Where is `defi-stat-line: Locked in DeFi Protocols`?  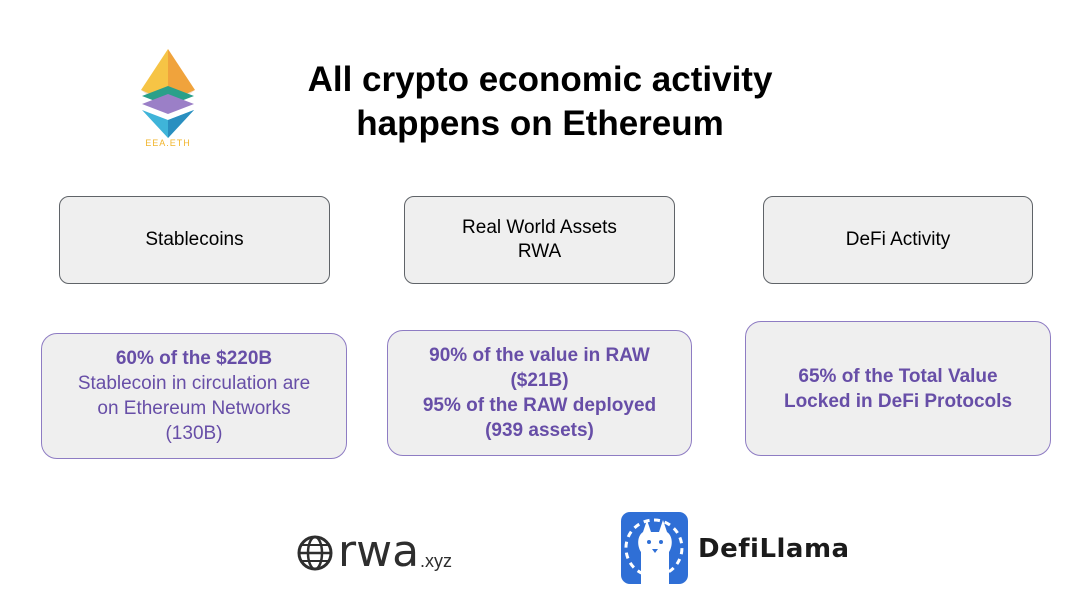
defi-stat-line: Locked in DeFi Protocols is located at coordinates (898, 401).